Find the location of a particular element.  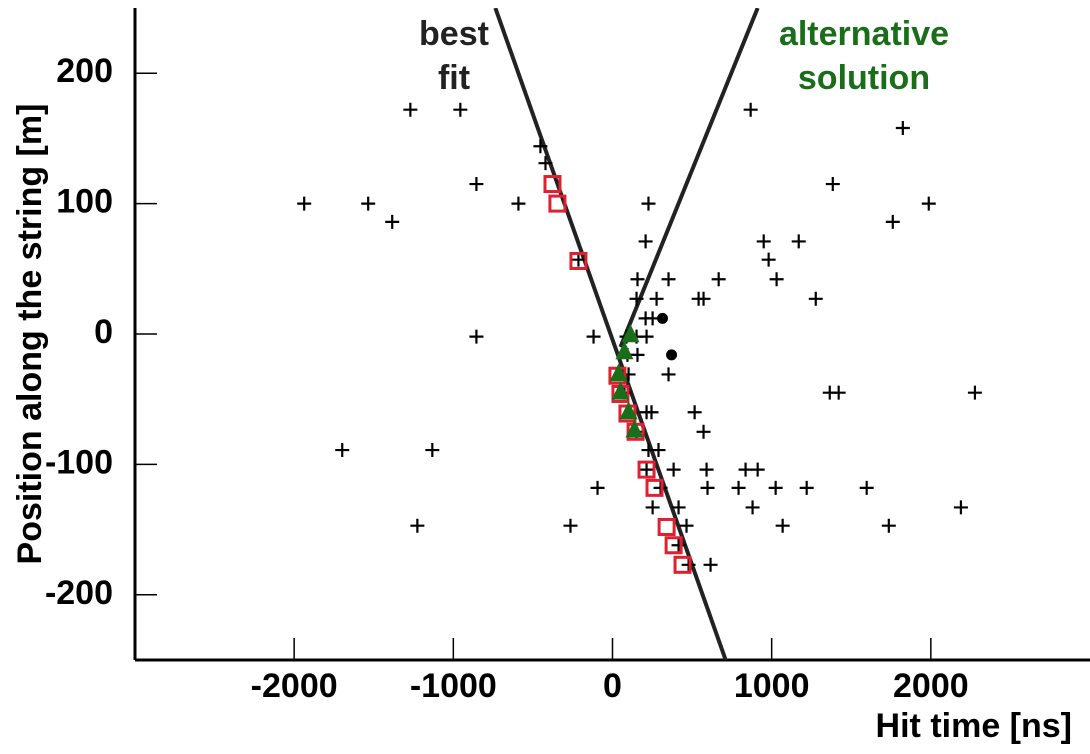

fit-line is located at coordinates (689, 178).